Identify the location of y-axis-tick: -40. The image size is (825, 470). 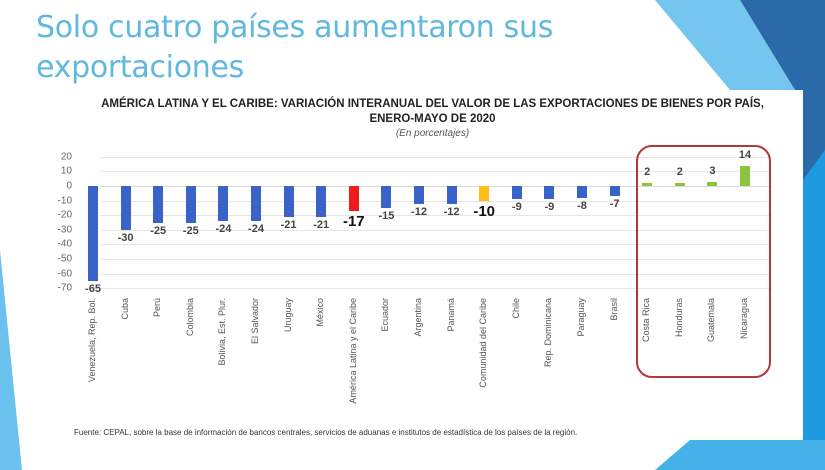
(64, 244).